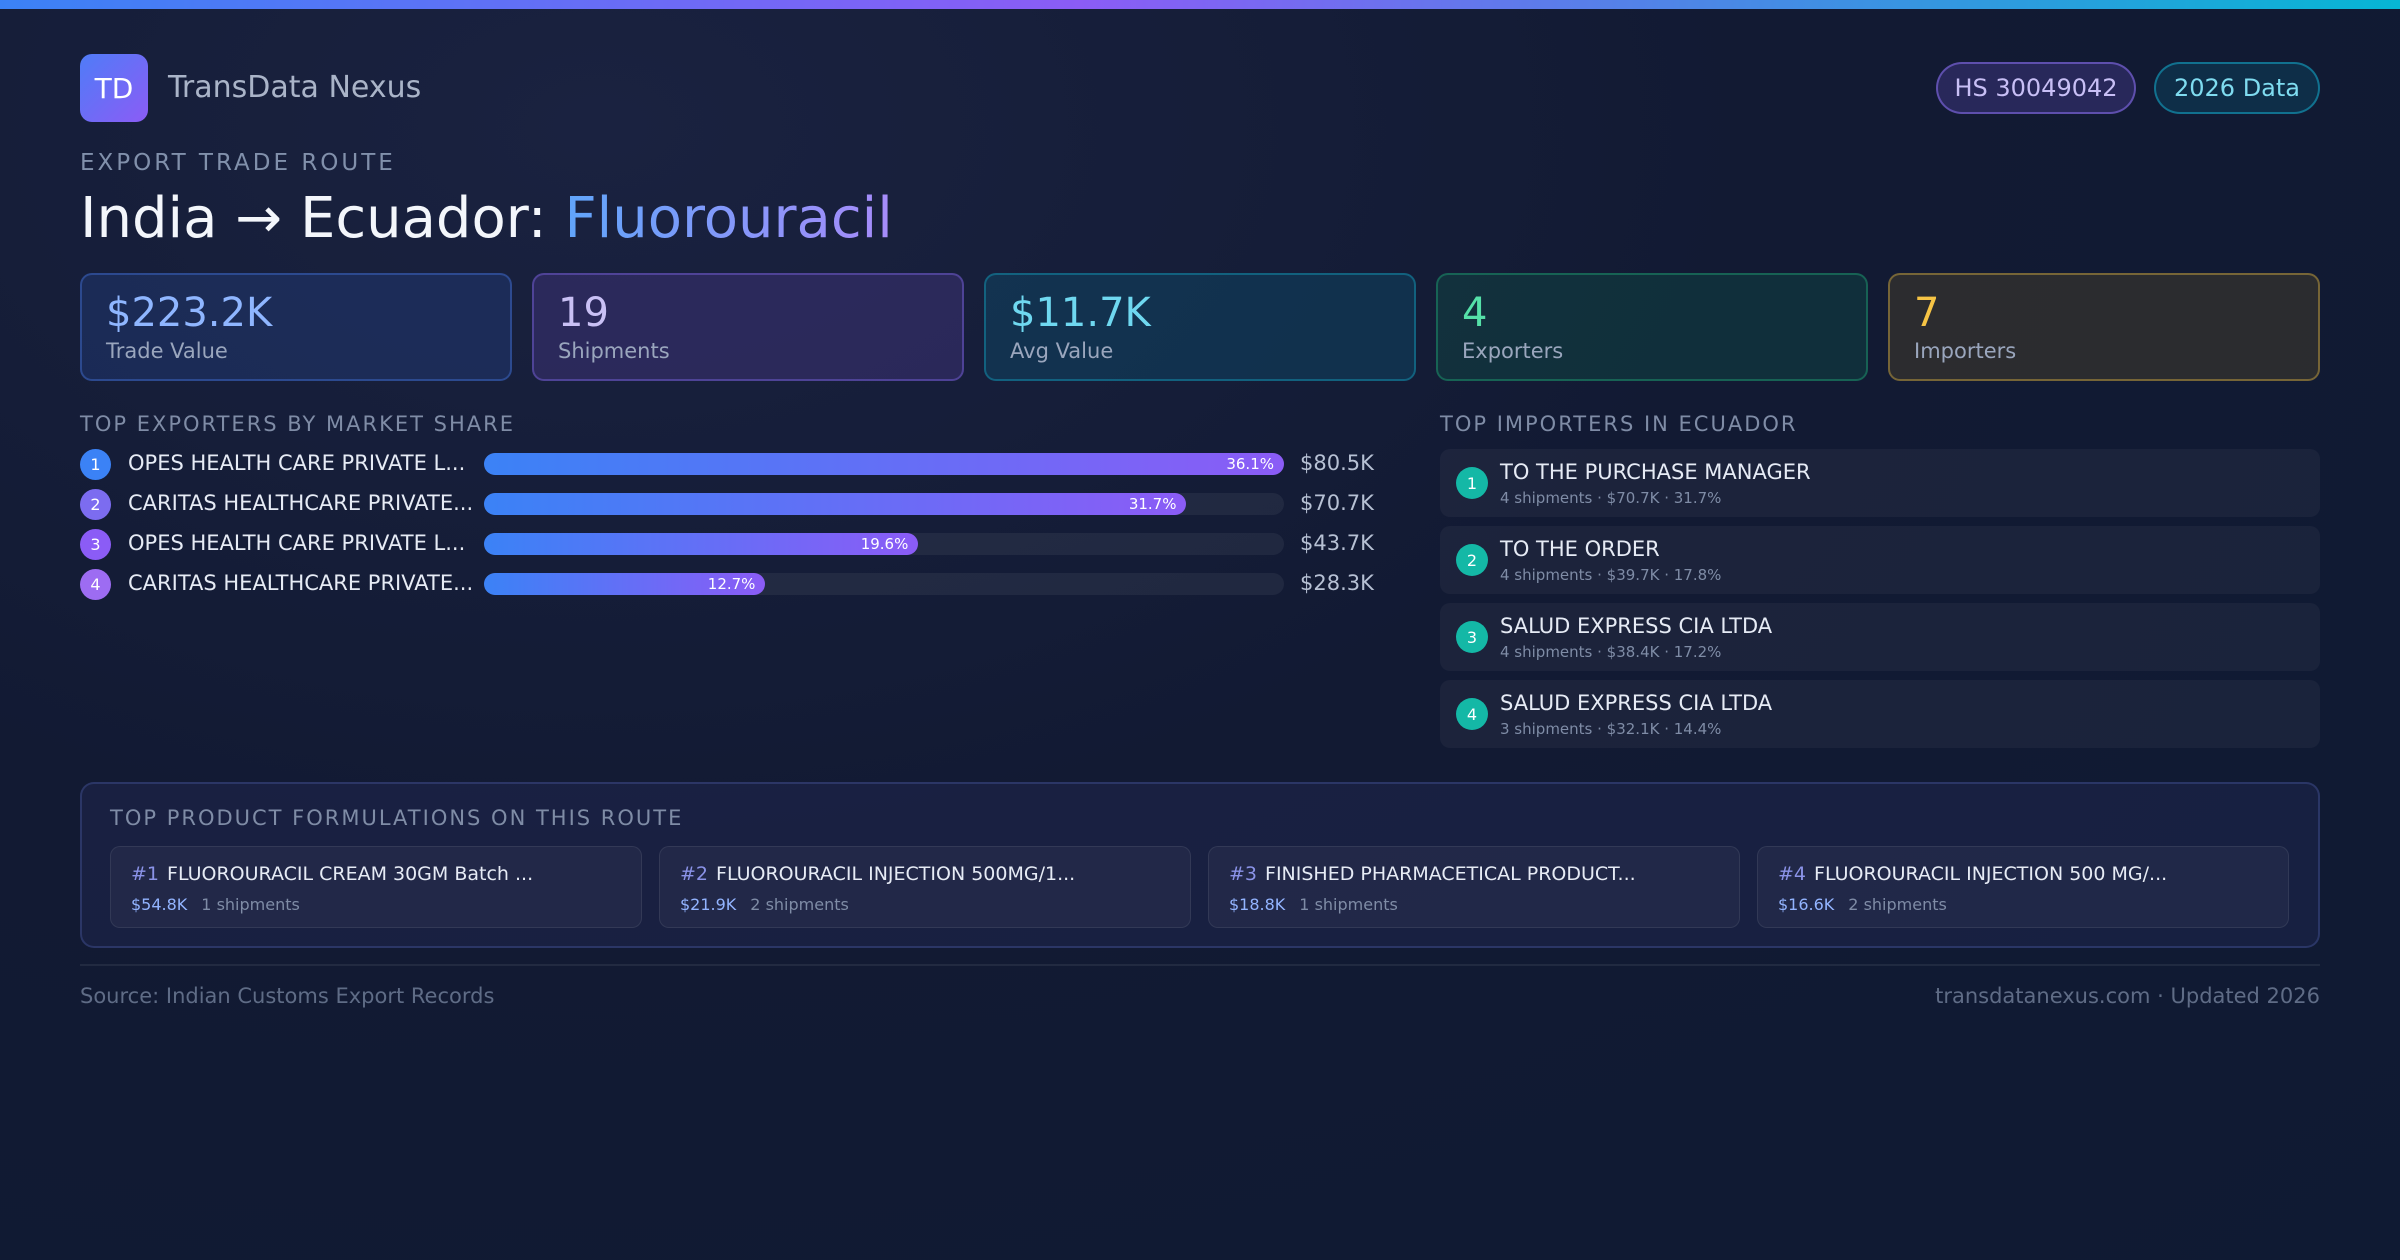  I want to click on share-bar-track: 19.6%, so click(884, 544).